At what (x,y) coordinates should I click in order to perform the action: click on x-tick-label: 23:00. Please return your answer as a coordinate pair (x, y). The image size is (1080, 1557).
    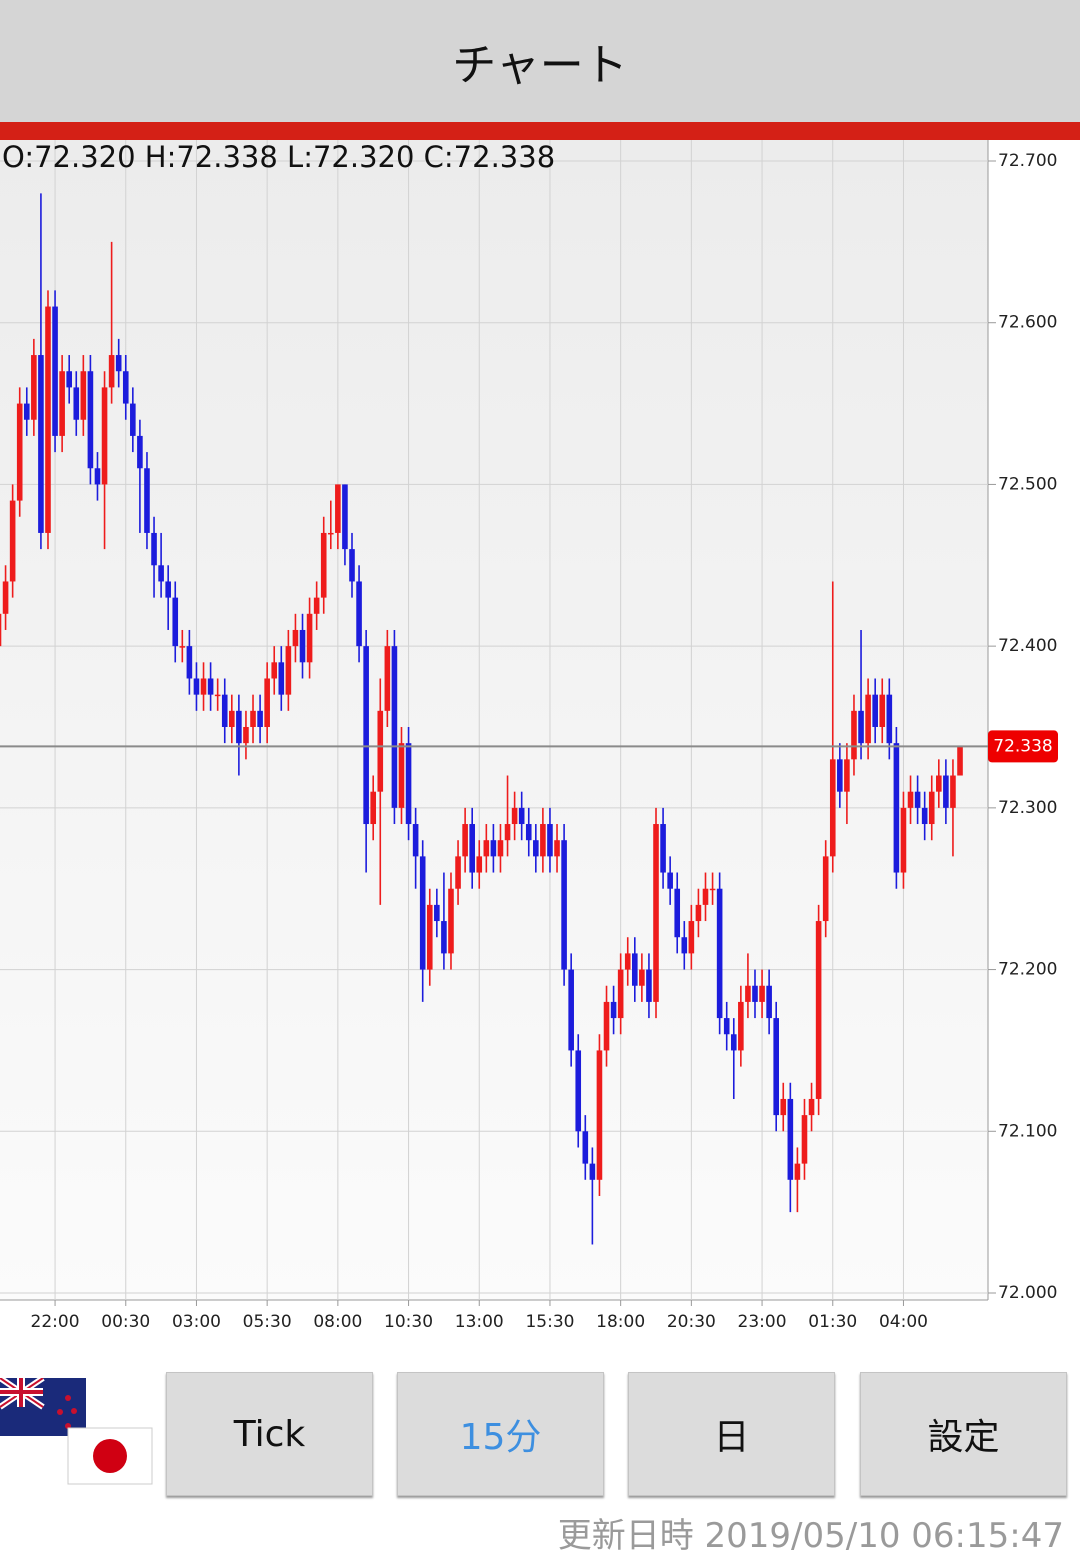
    Looking at the image, I should click on (762, 1322).